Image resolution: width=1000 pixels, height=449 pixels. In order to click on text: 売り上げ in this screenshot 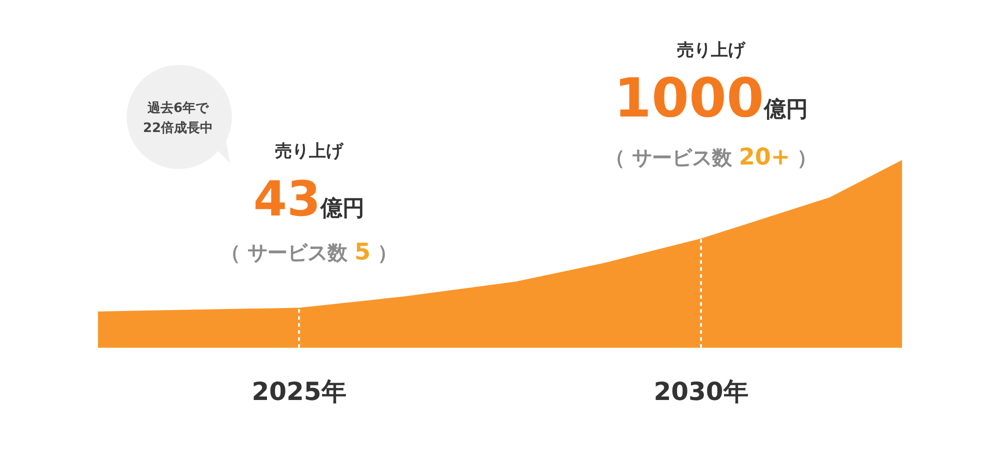, I will do `click(711, 50)`.